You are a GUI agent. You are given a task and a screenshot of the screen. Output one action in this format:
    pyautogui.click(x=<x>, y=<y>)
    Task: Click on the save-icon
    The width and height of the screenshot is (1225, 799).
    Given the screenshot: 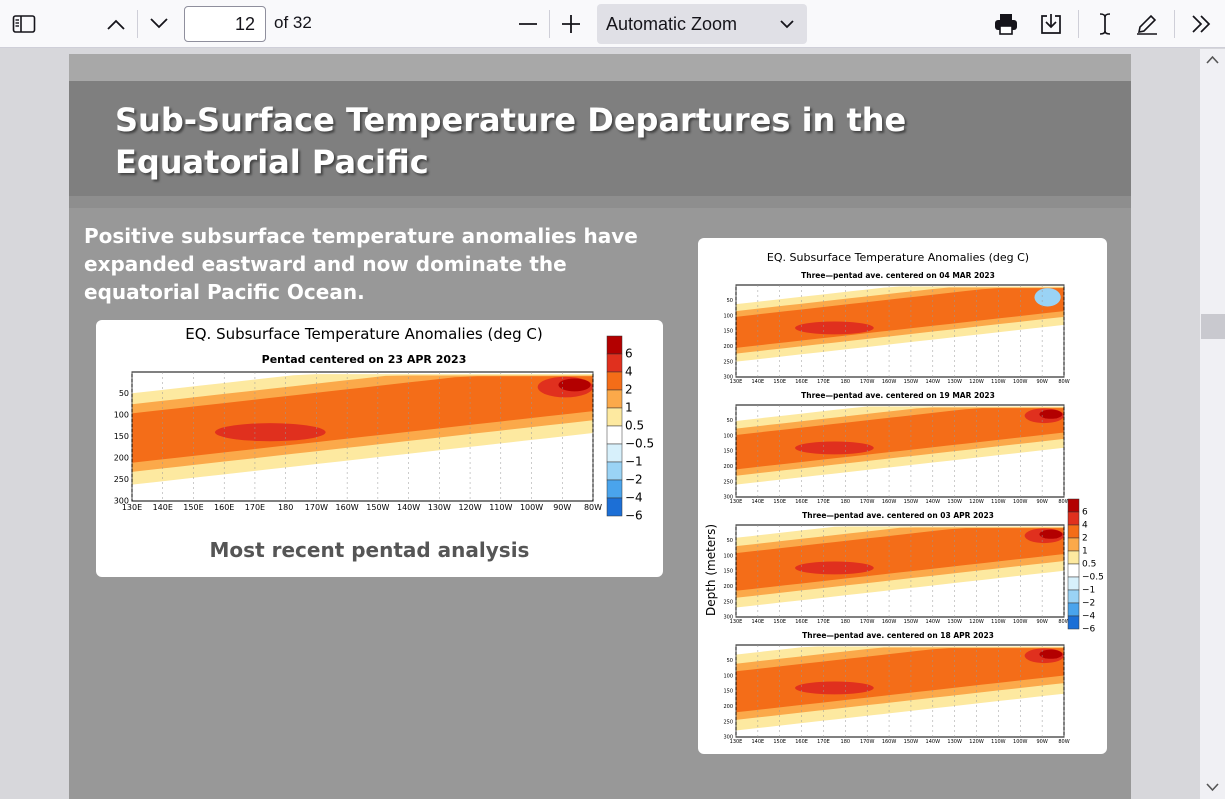 What is the action you would take?
    pyautogui.click(x=1051, y=24)
    